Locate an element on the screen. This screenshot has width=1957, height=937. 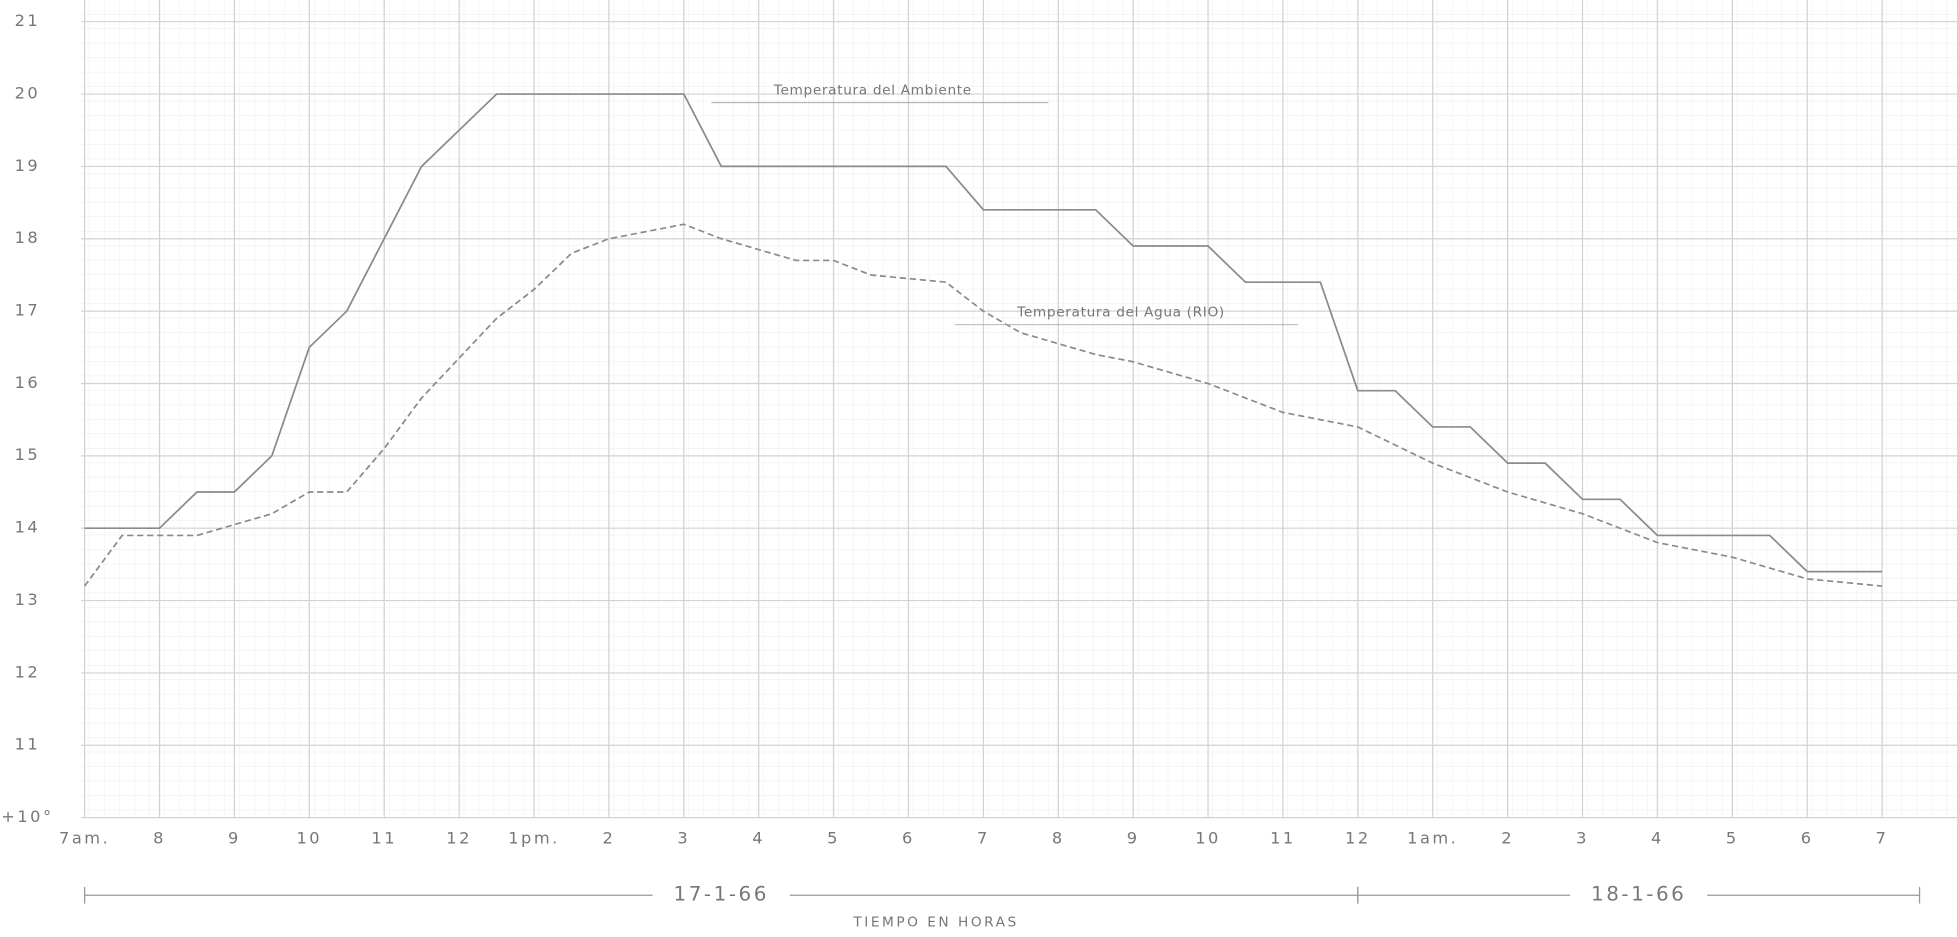
y-tick-label: 18 is located at coordinates (28, 238).